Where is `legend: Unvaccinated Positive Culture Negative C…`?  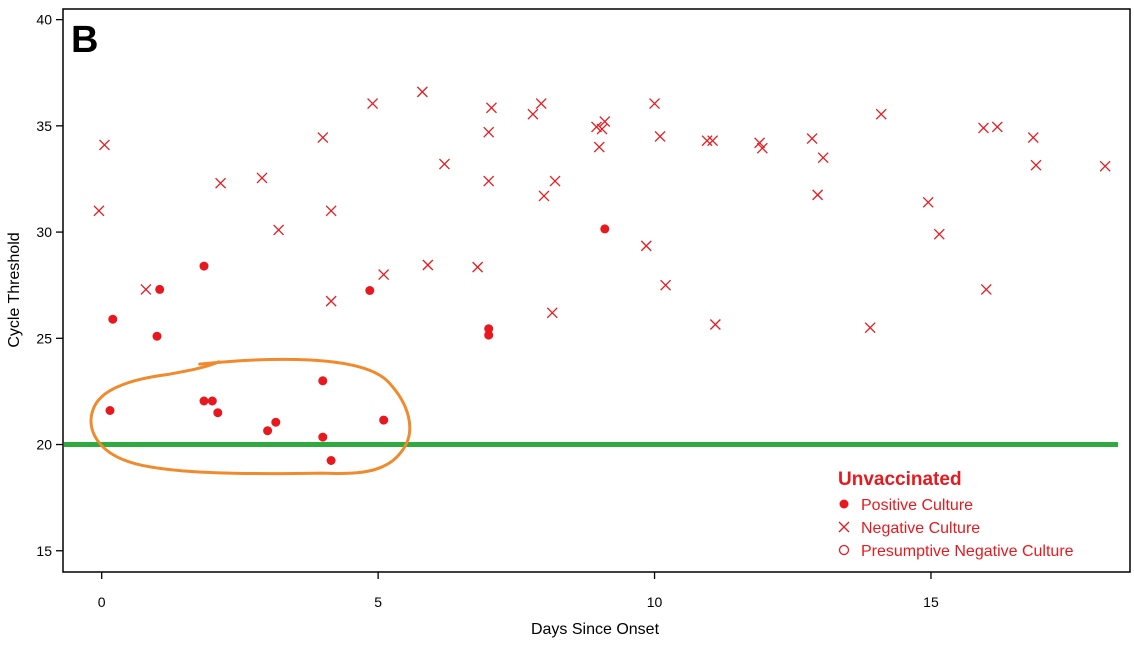
legend: Unvaccinated Positive Culture Negative C… is located at coordinates (956, 514).